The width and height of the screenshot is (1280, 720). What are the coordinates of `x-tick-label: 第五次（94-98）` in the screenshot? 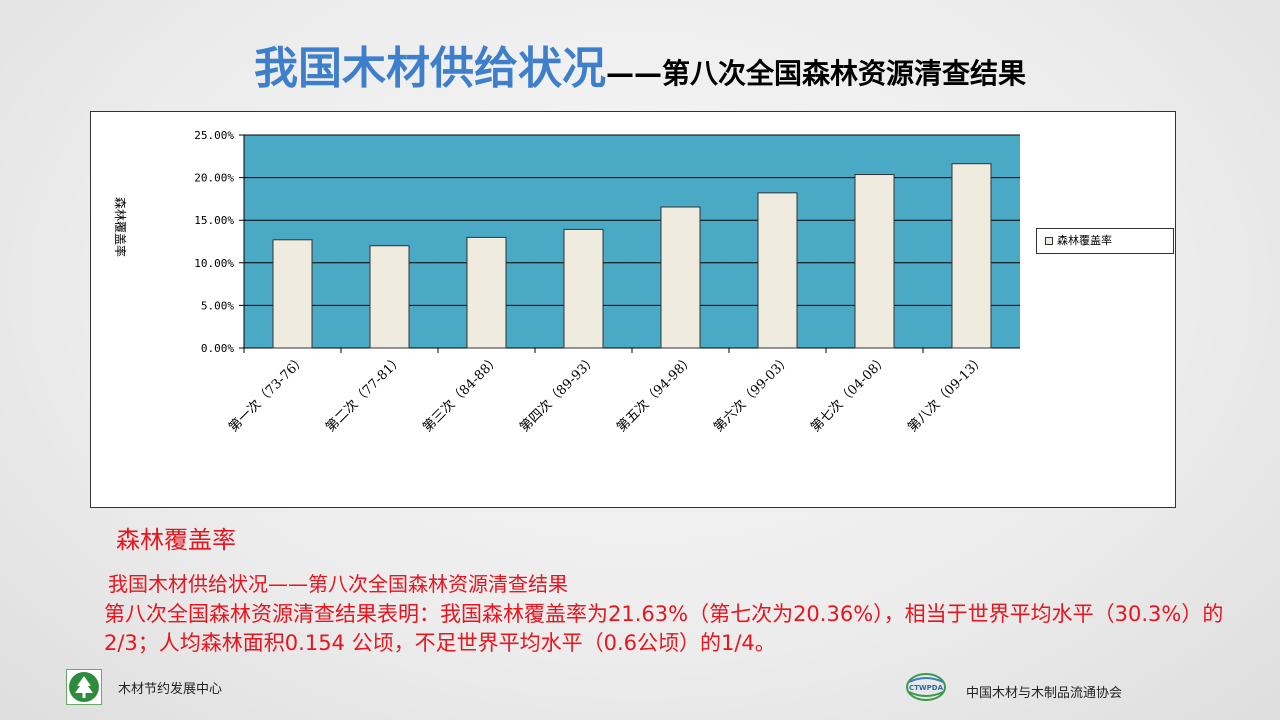 It's located at (656, 394).